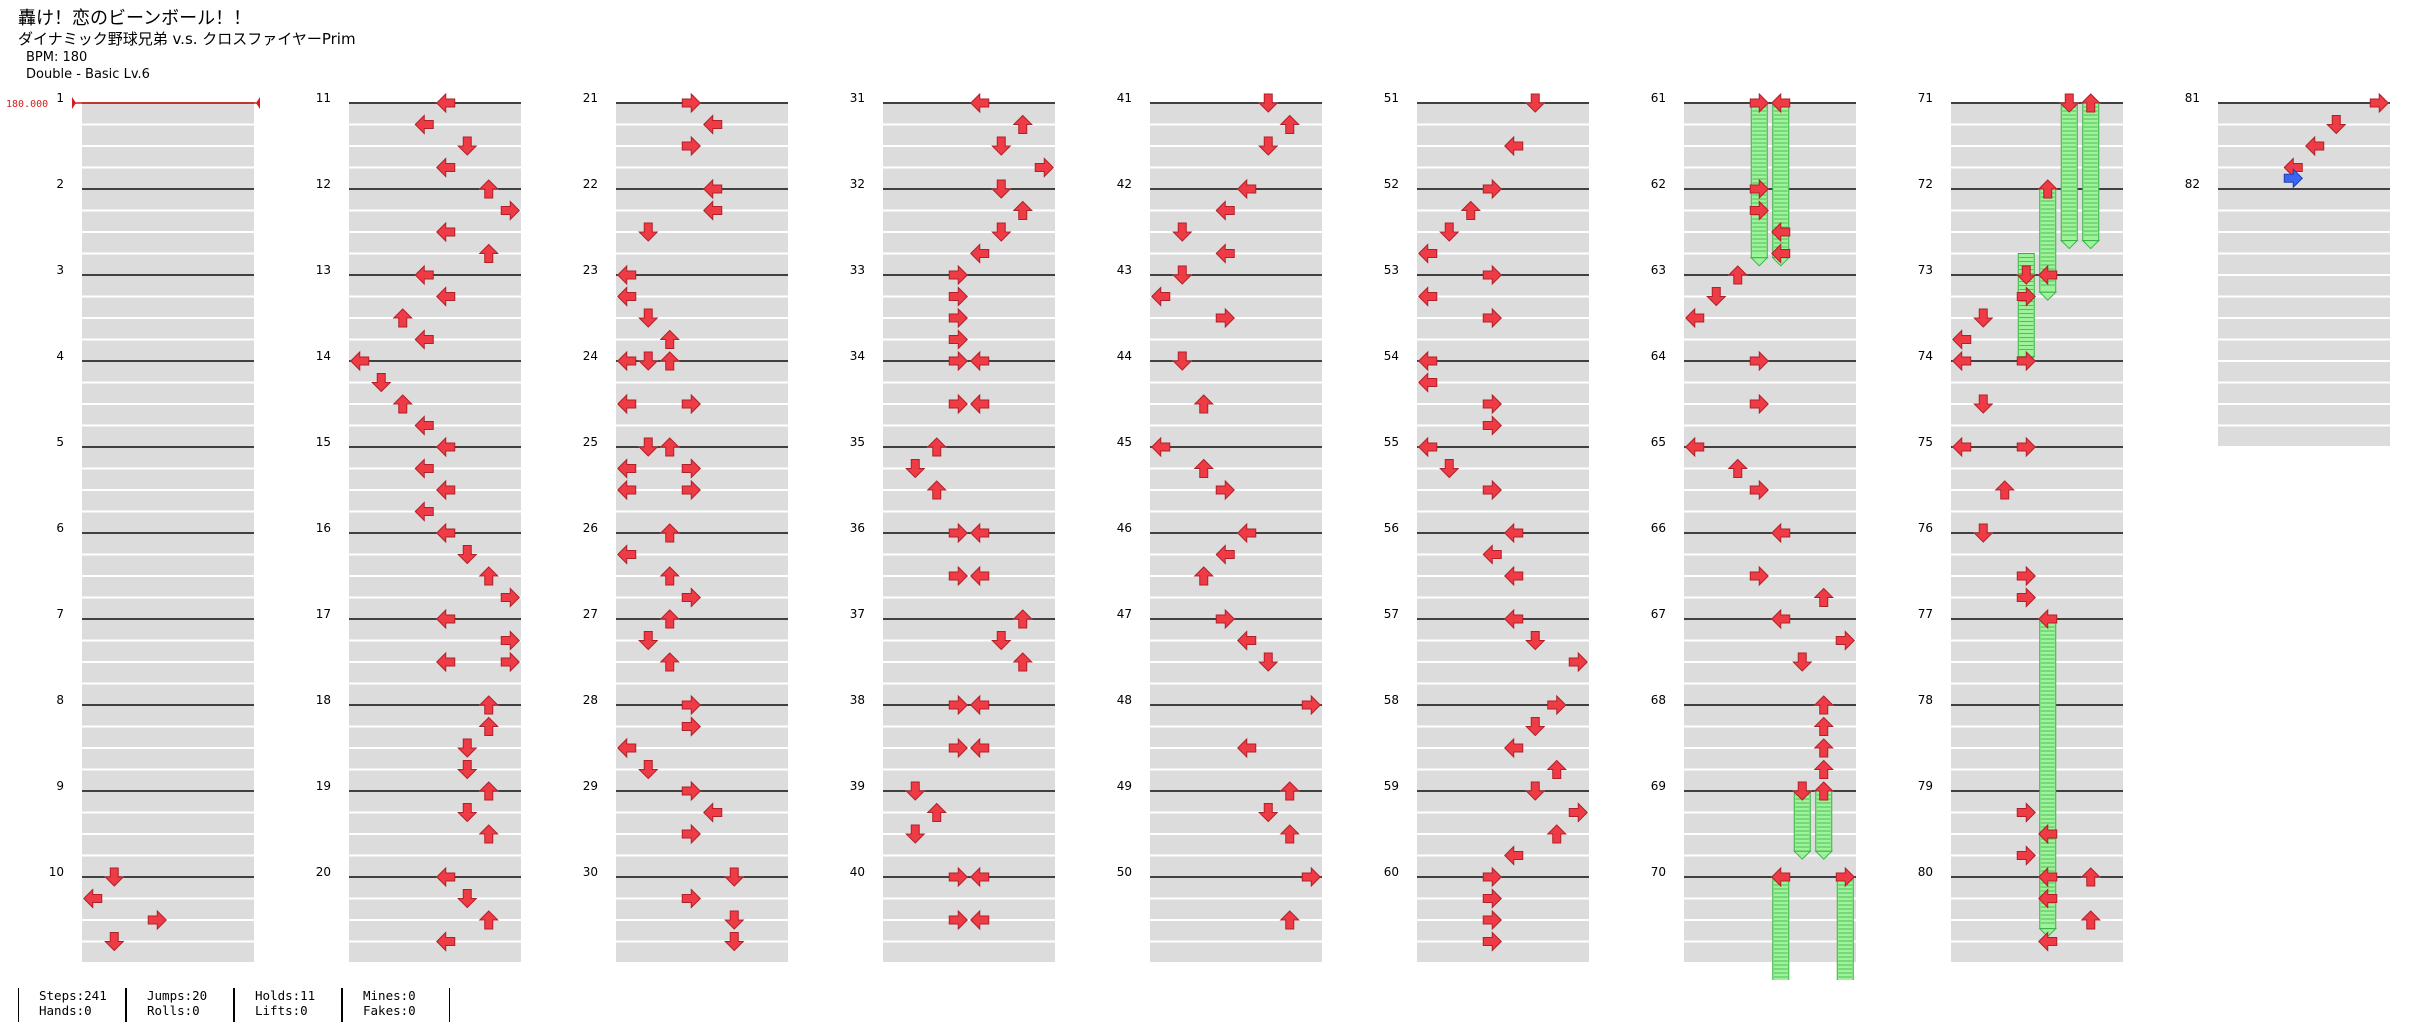 This screenshot has height=1024, width=2436. Describe the element at coordinates (590, 786) in the screenshot. I see `measure-number: 29` at that location.